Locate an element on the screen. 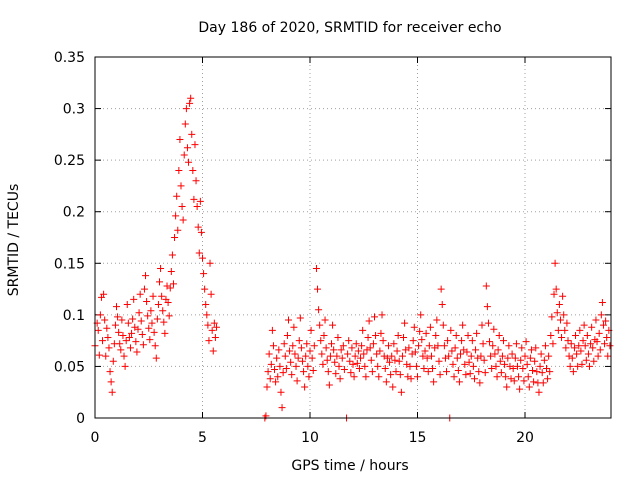  y-tick-label: 0.05 is located at coordinates (69, 367).